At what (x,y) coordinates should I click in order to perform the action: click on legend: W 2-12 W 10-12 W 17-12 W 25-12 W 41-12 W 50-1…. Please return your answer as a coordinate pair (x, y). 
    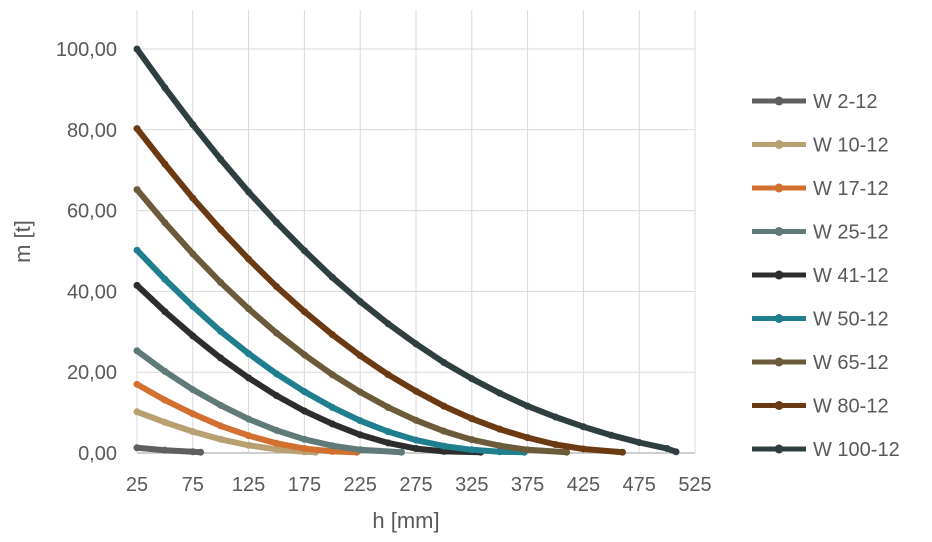
    Looking at the image, I should click on (826, 276).